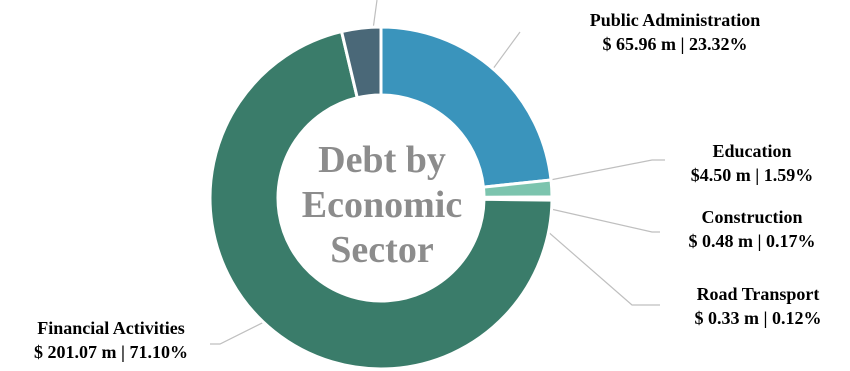 This screenshot has height=371, width=850. What do you see at coordinates (675, 32) in the screenshot?
I see `label-public-administration: Public Administration $ 65.96 m | 23.32%` at bounding box center [675, 32].